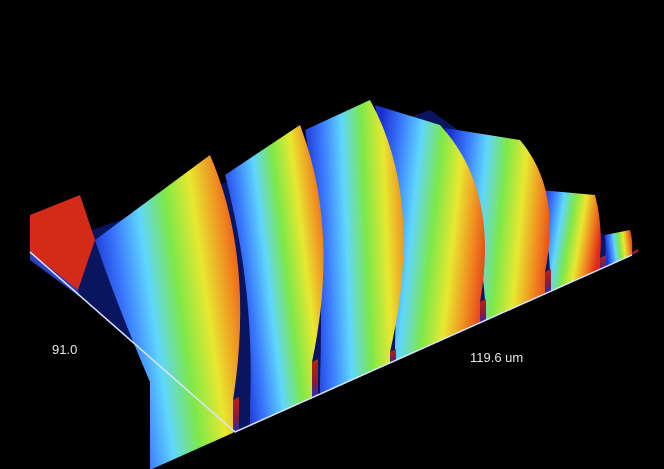  Describe the element at coordinates (65, 349) in the screenshot. I see `y-axis-label: 91.0` at that location.